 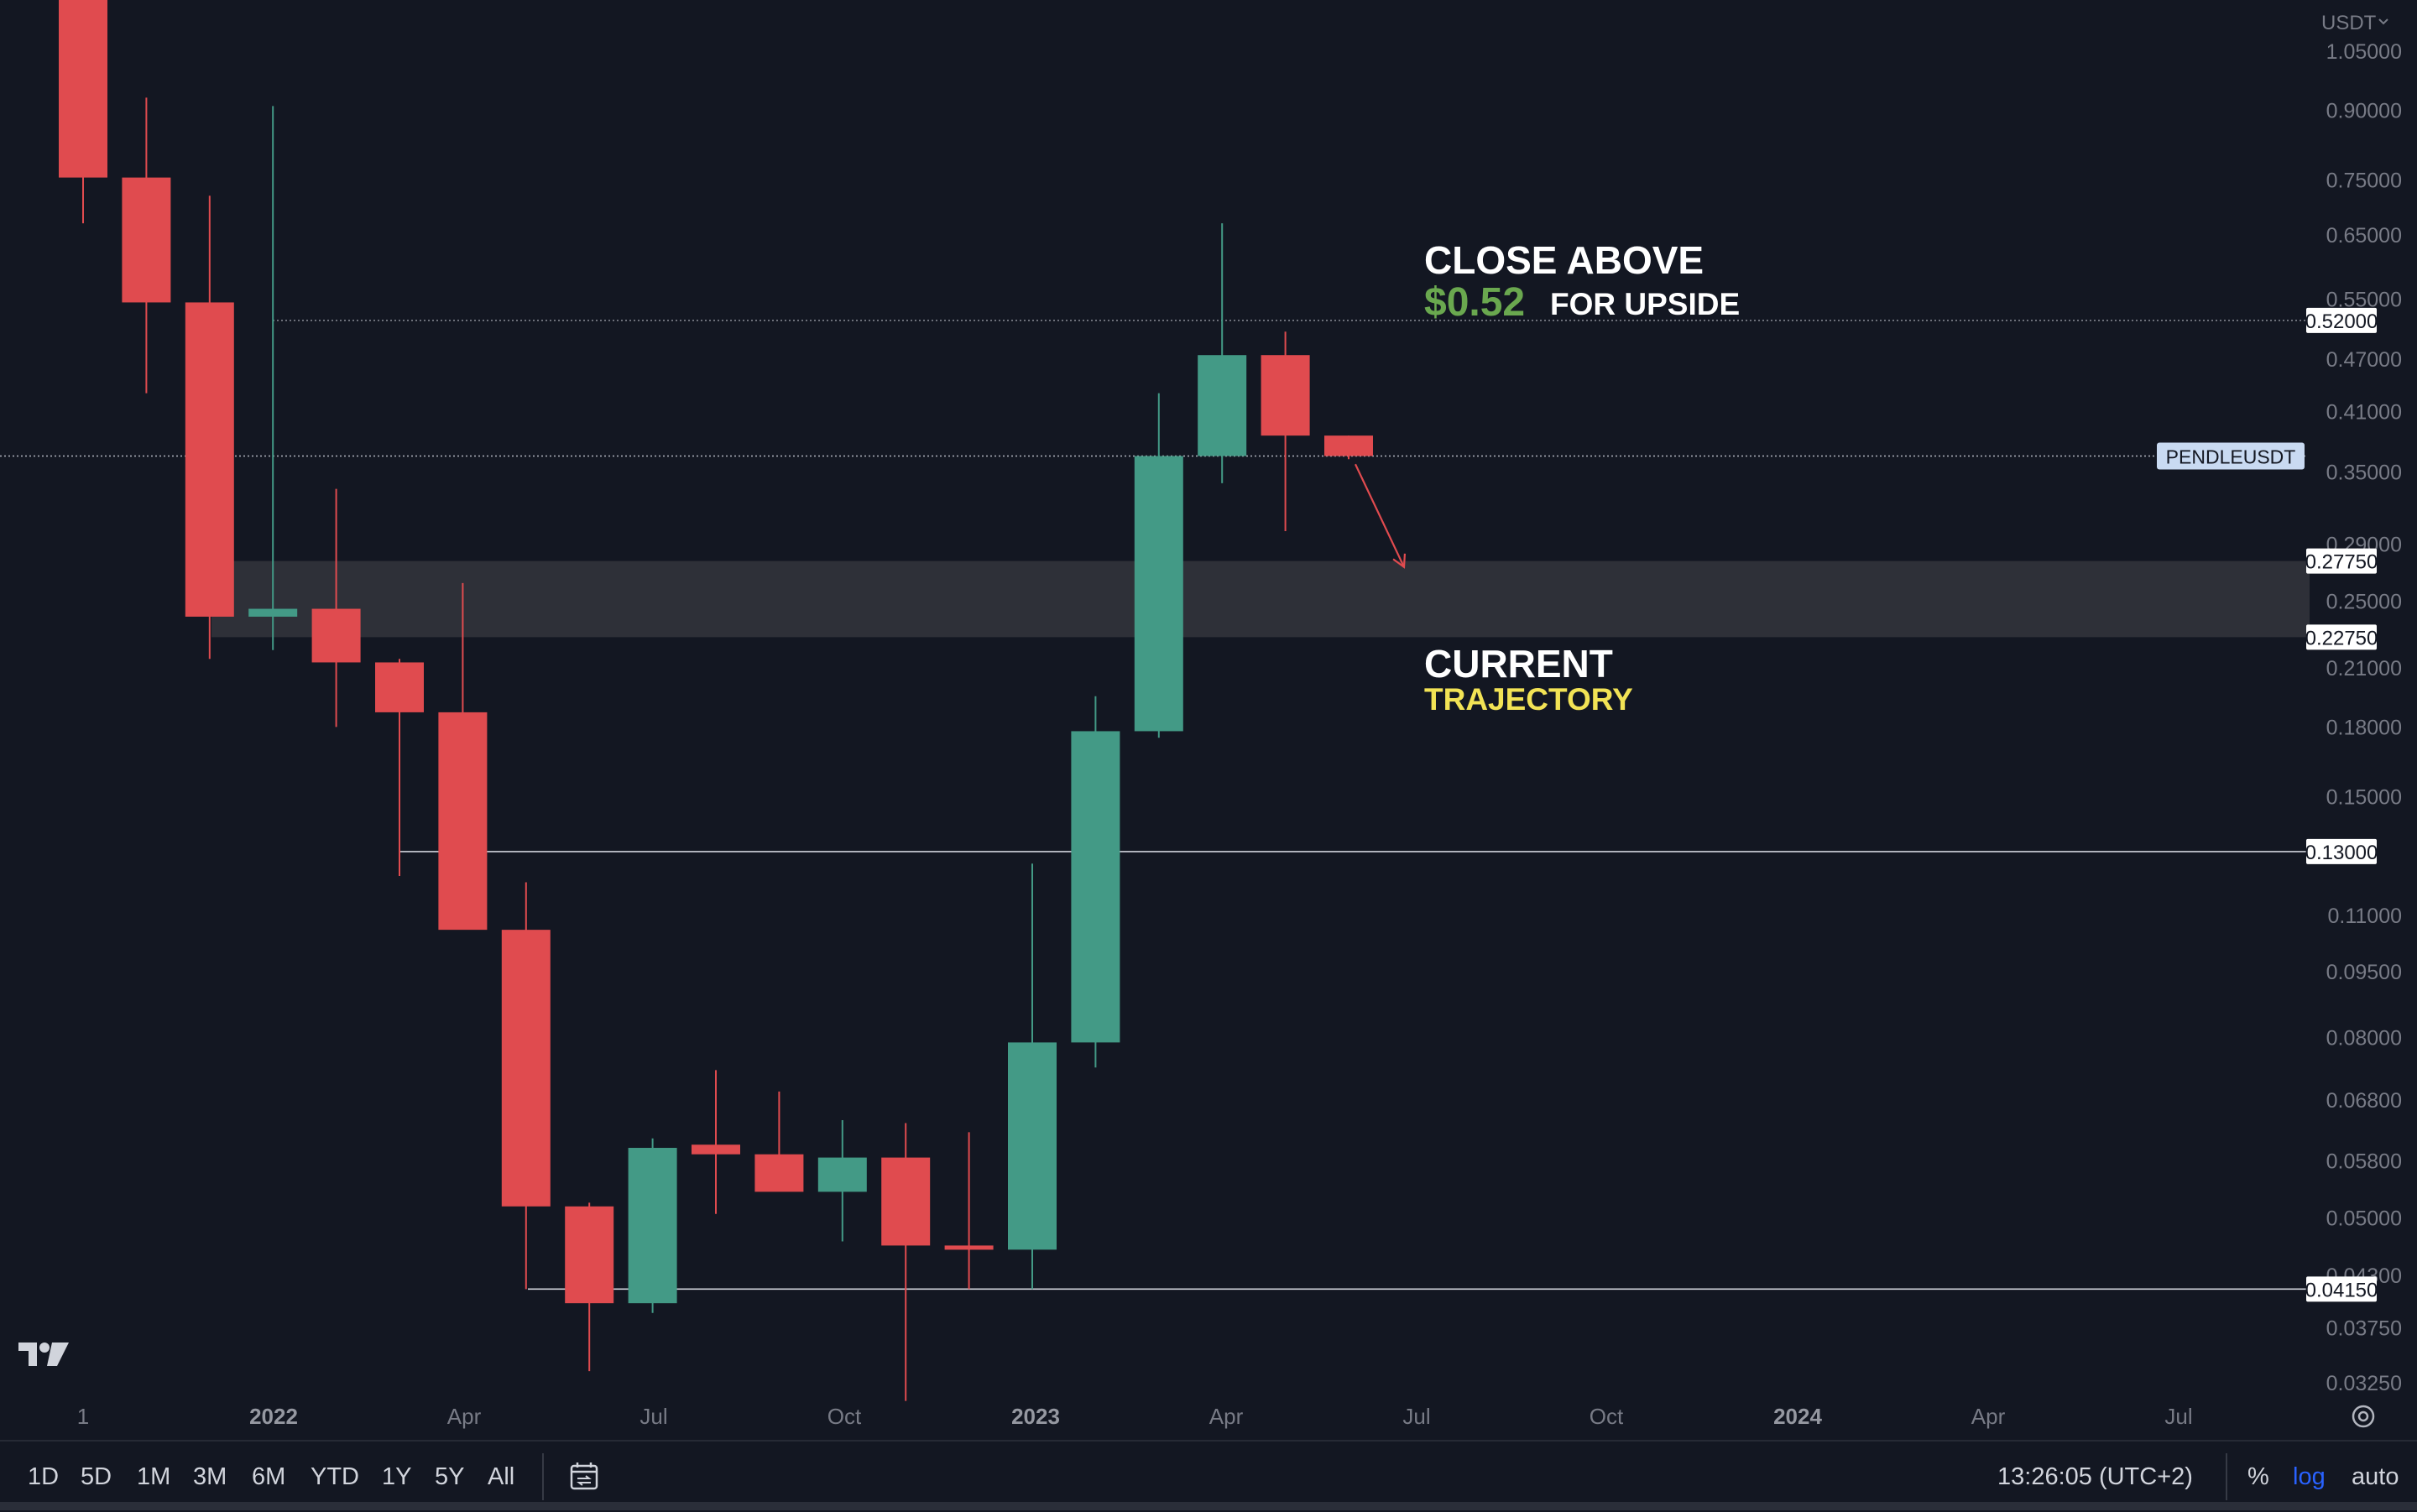 I want to click on level-price-label: 0.52000, so click(x=2341, y=321).